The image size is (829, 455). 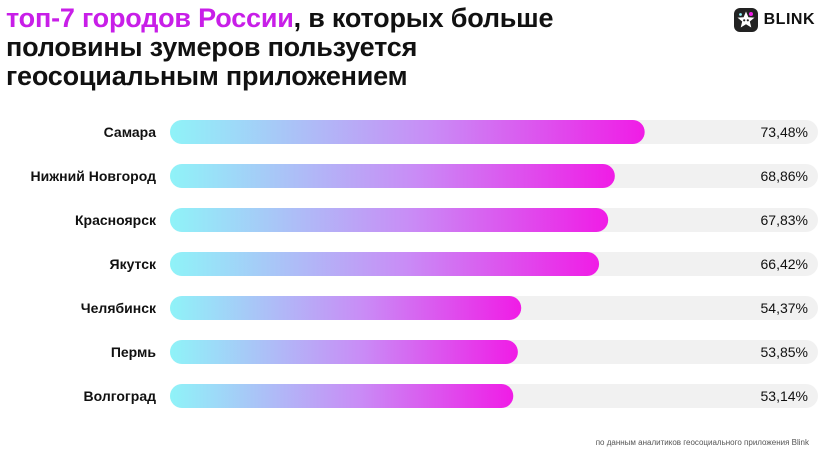 I want to click on value-label: 73,48%, so click(x=784, y=132).